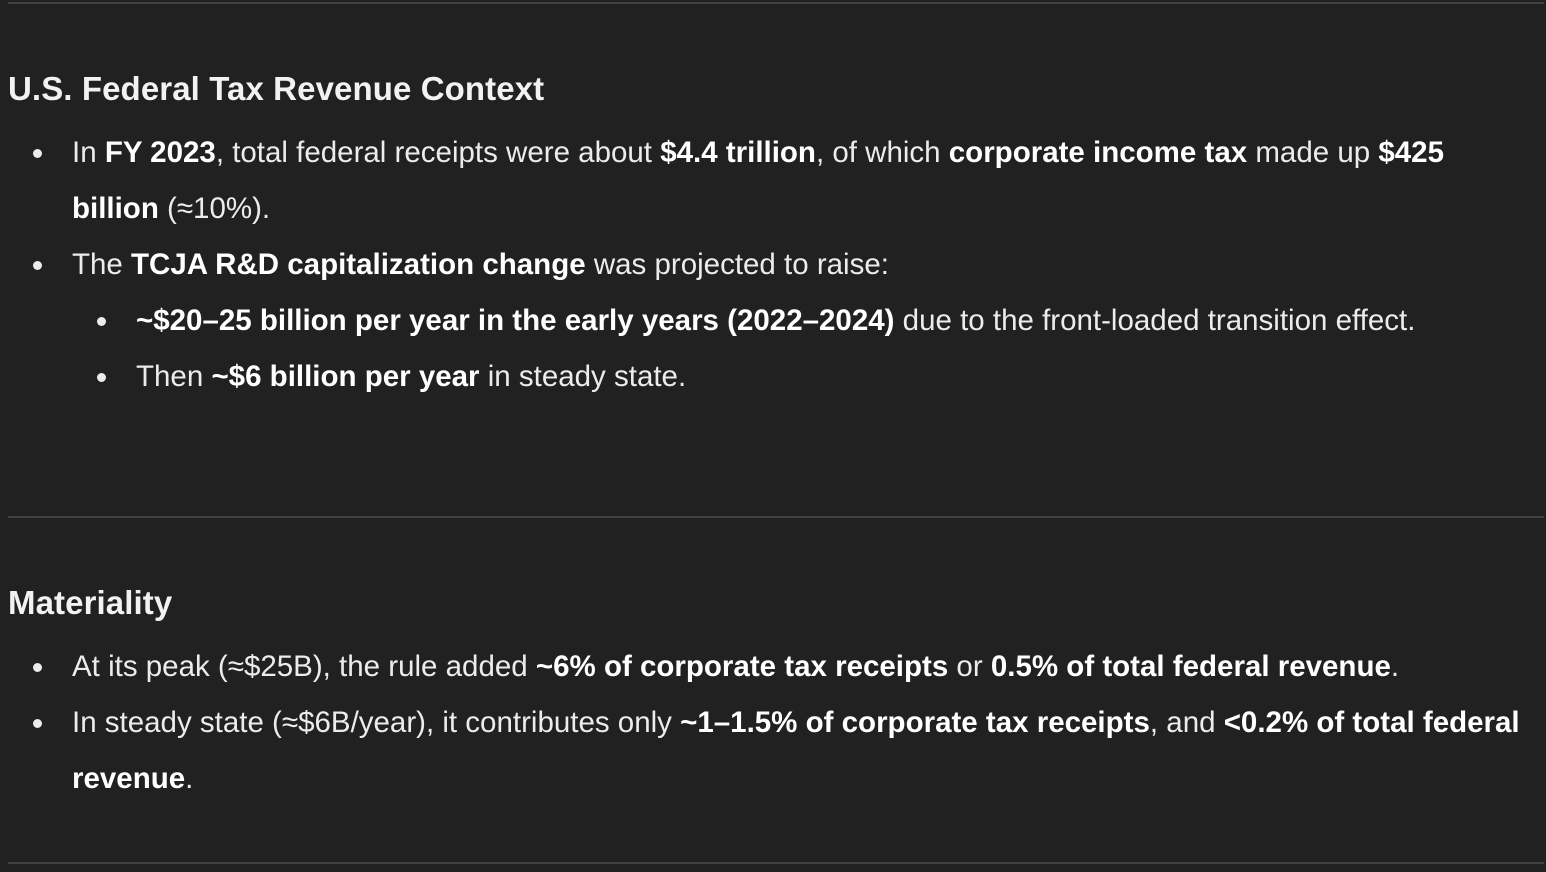  Describe the element at coordinates (276, 88) in the screenshot. I see `section-heading-tax-revenue: U.S. Federal Tax Revenue Context` at that location.